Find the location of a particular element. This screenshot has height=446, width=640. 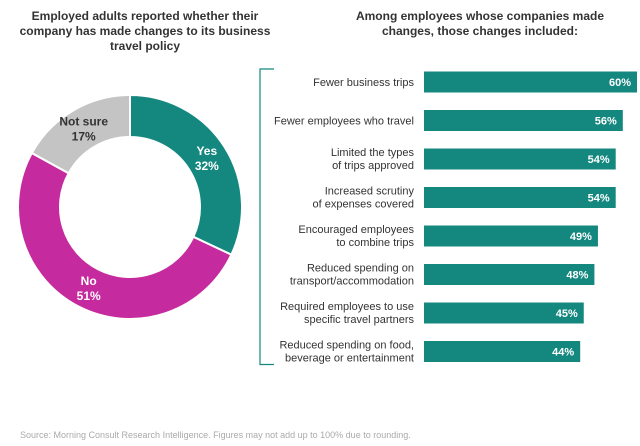

donut-slice-no is located at coordinates (125, 235).